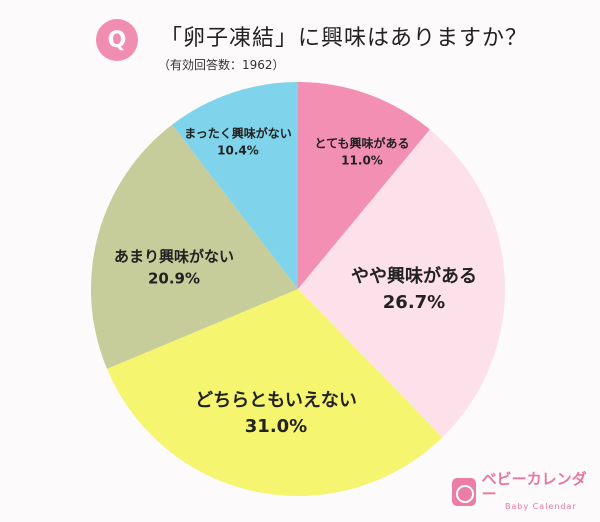  I want to click on slice-category-1: やや興味がある, so click(414, 276).